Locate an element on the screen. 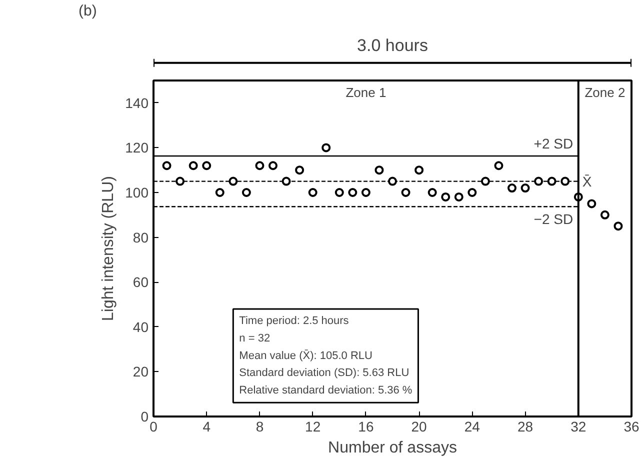 This screenshot has height=471, width=641. y-tick-label: 100 is located at coordinates (137, 192).